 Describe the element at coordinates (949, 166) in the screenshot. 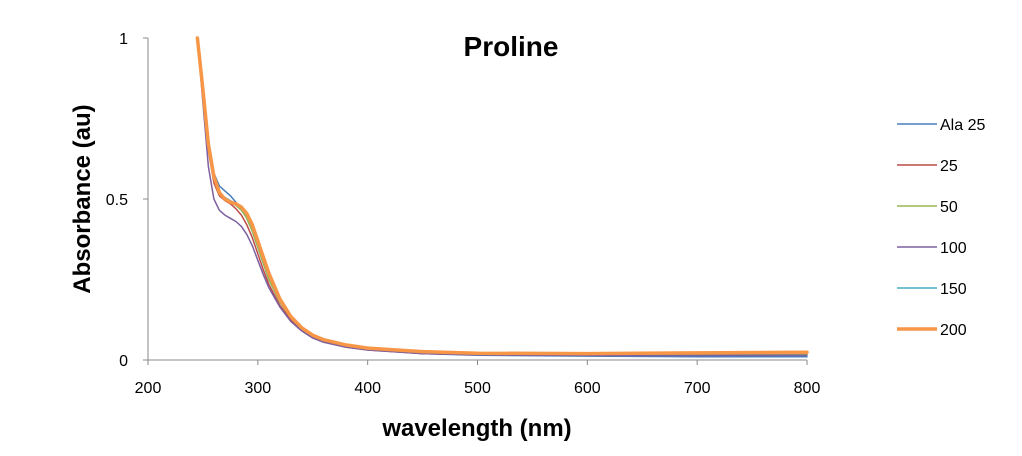

I see `legend-label: 25` at that location.